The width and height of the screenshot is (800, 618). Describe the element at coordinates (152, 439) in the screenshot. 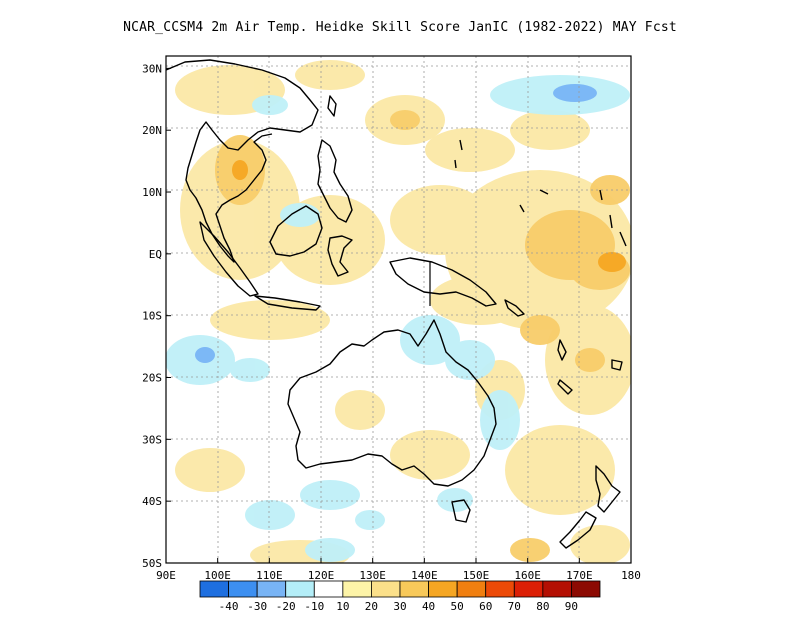

I see `lat-label: 30S` at that location.